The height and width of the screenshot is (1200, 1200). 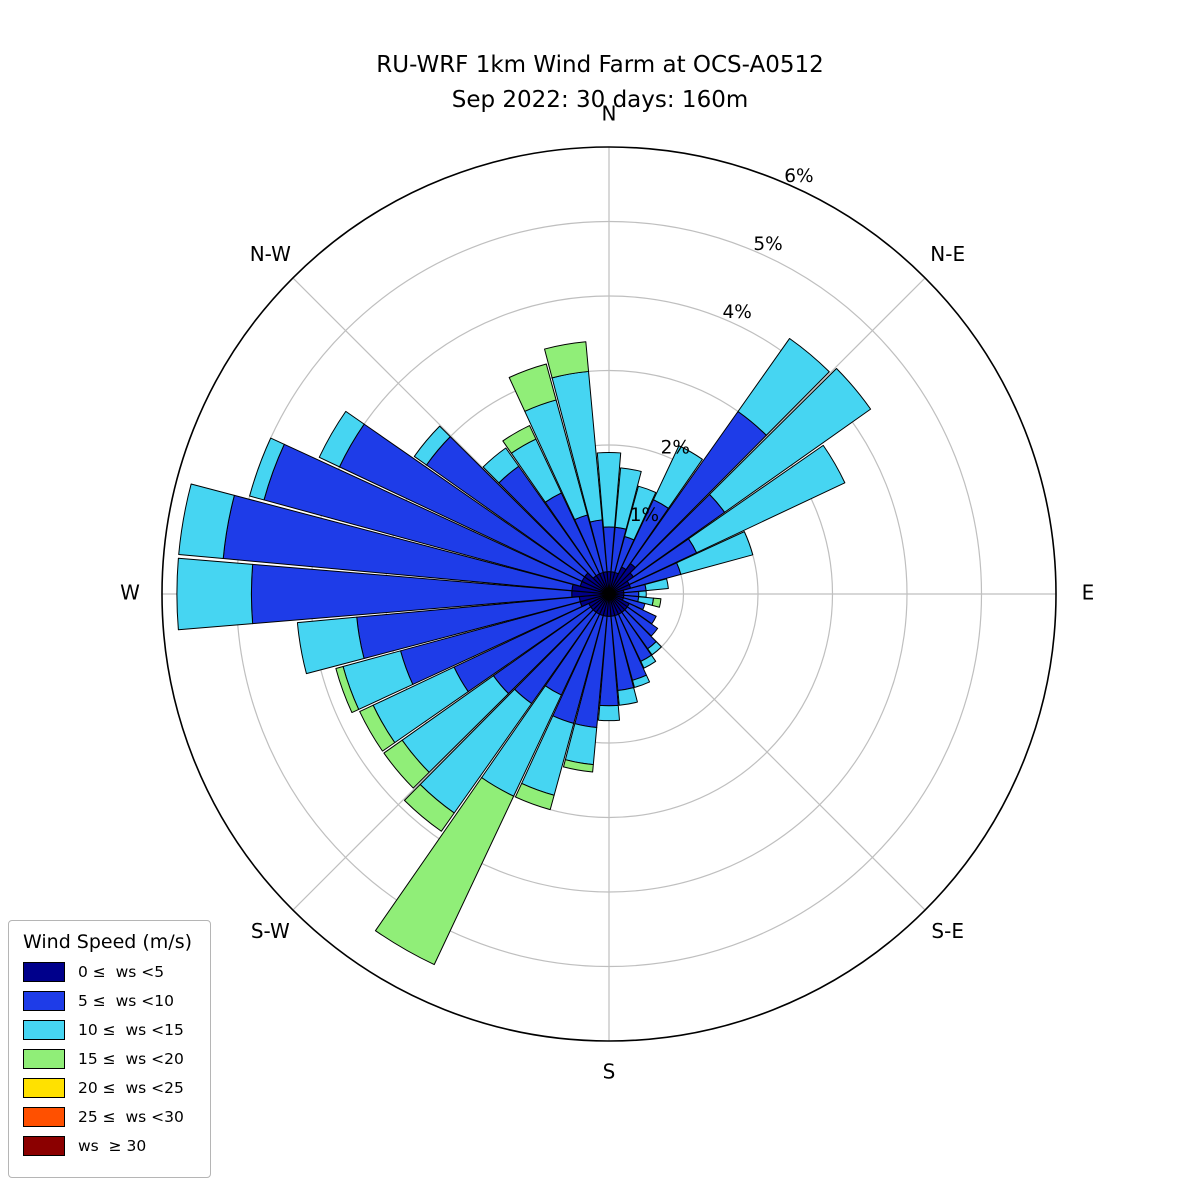 What do you see at coordinates (131, 1059) in the screenshot?
I see `legend-label: 15 ≤ ws <20` at bounding box center [131, 1059].